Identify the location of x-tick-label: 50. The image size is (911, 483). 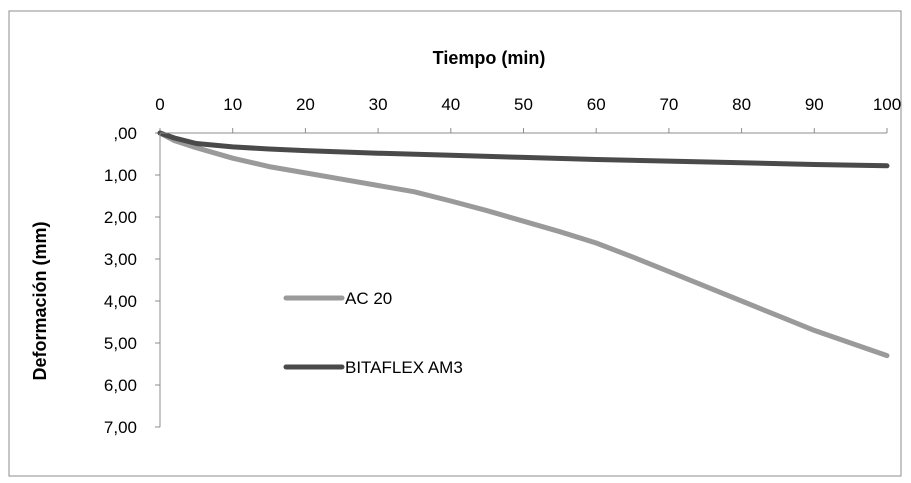
(523, 104).